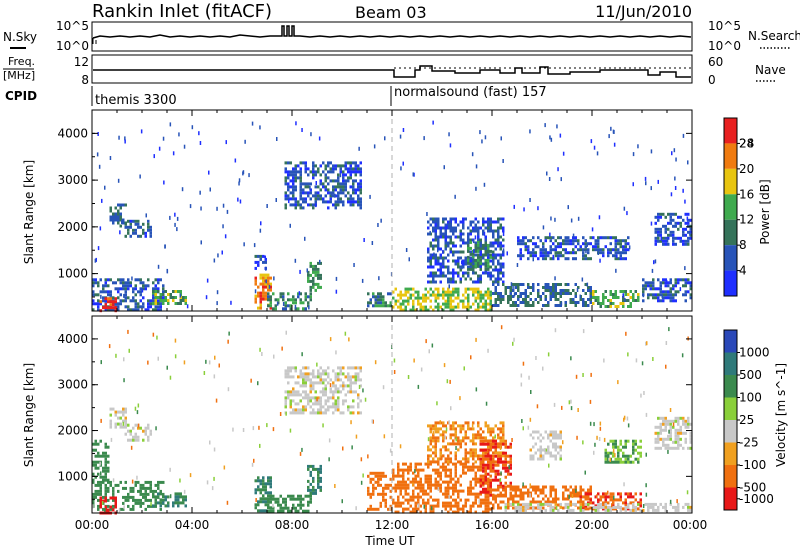 This screenshot has height=554, width=800. Describe the element at coordinates (72, 385) in the screenshot. I see `y-tick-label: 3000` at that location.